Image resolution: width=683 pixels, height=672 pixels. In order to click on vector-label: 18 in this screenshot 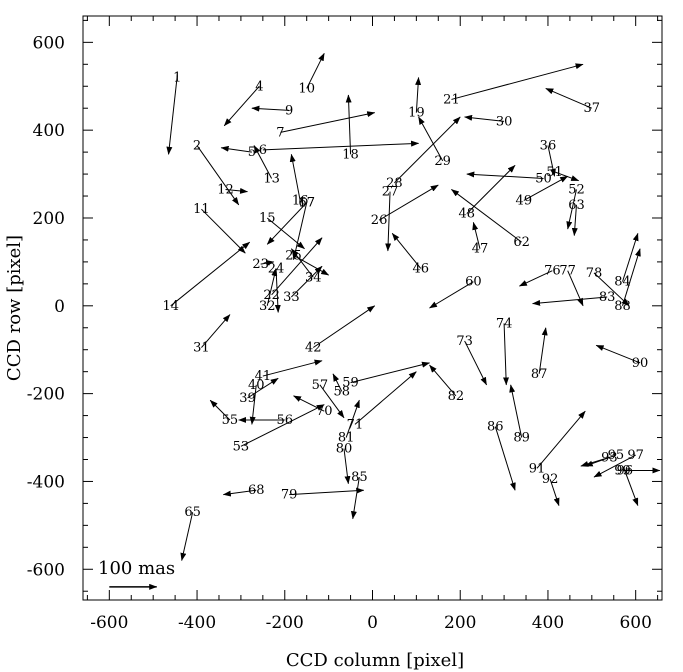, I will do `click(350, 154)`.